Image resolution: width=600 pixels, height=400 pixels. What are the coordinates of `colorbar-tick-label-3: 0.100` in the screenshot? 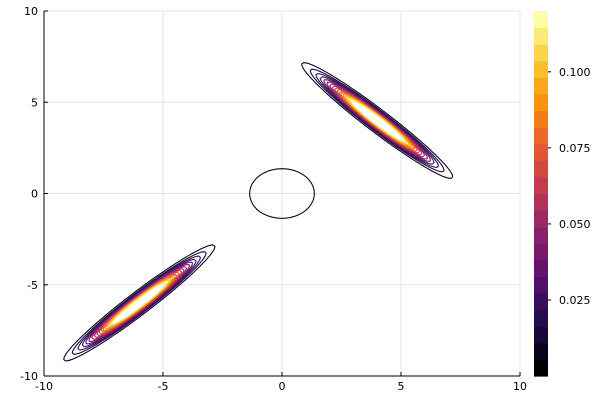 It's located at (575, 72).